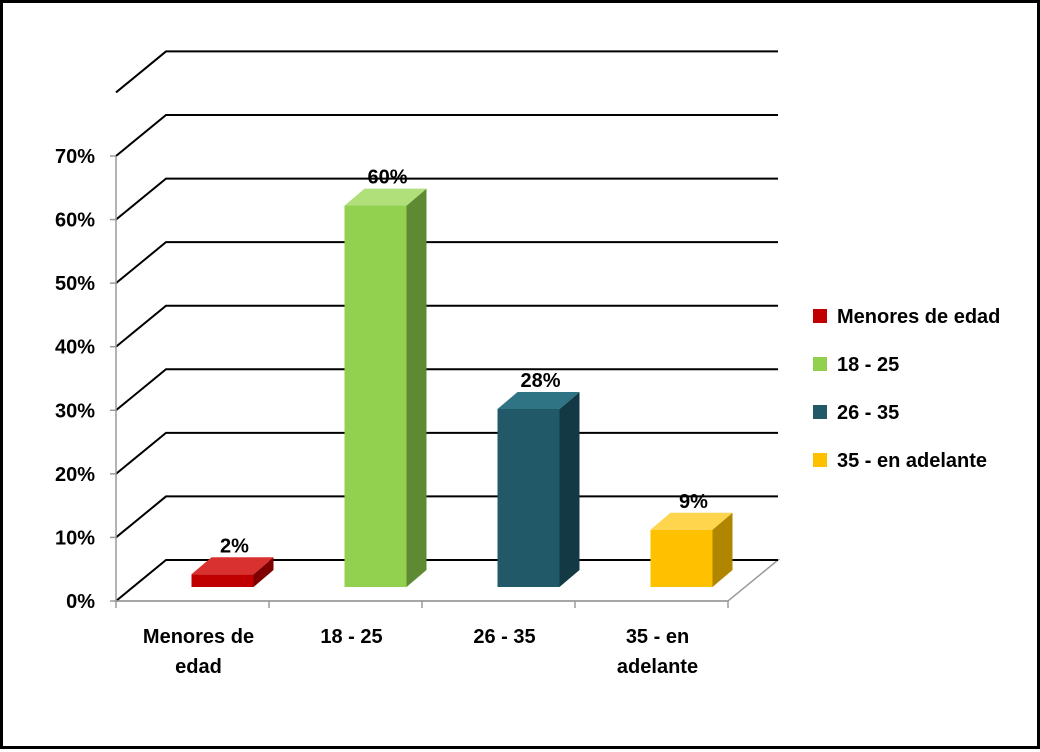  I want to click on y-tick-label: 20%, so click(75, 475).